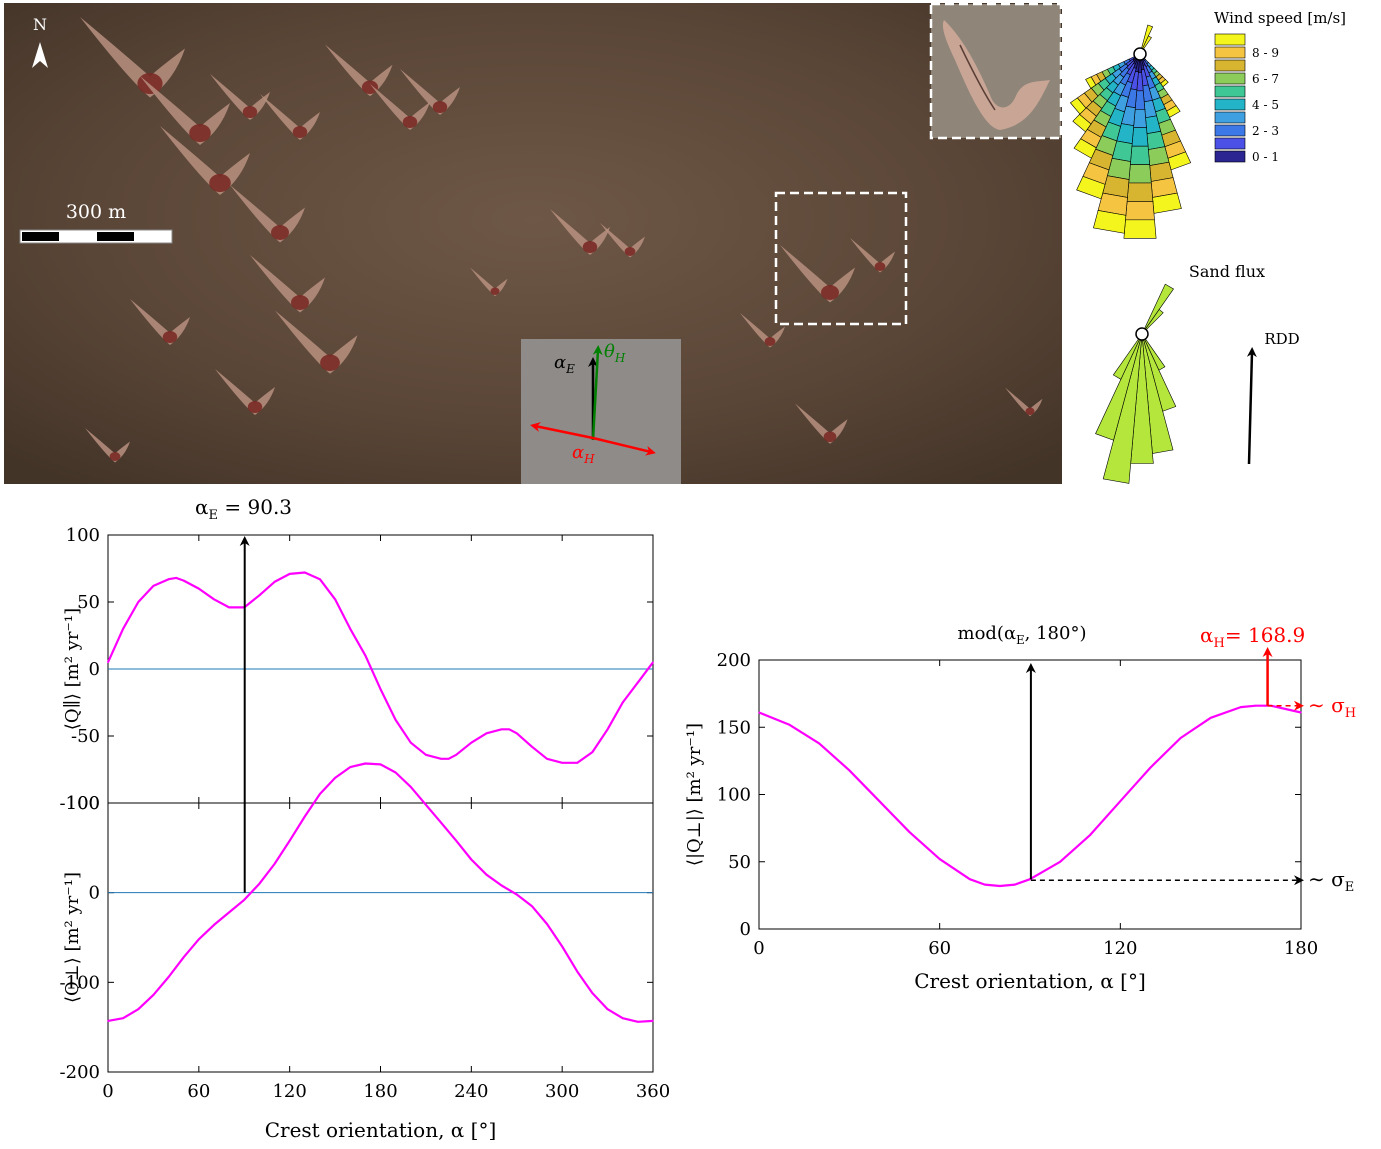 The height and width of the screenshot is (1149, 1381). Describe the element at coordinates (471, 1091) in the screenshot. I see `x-tick-label: 240` at that location.